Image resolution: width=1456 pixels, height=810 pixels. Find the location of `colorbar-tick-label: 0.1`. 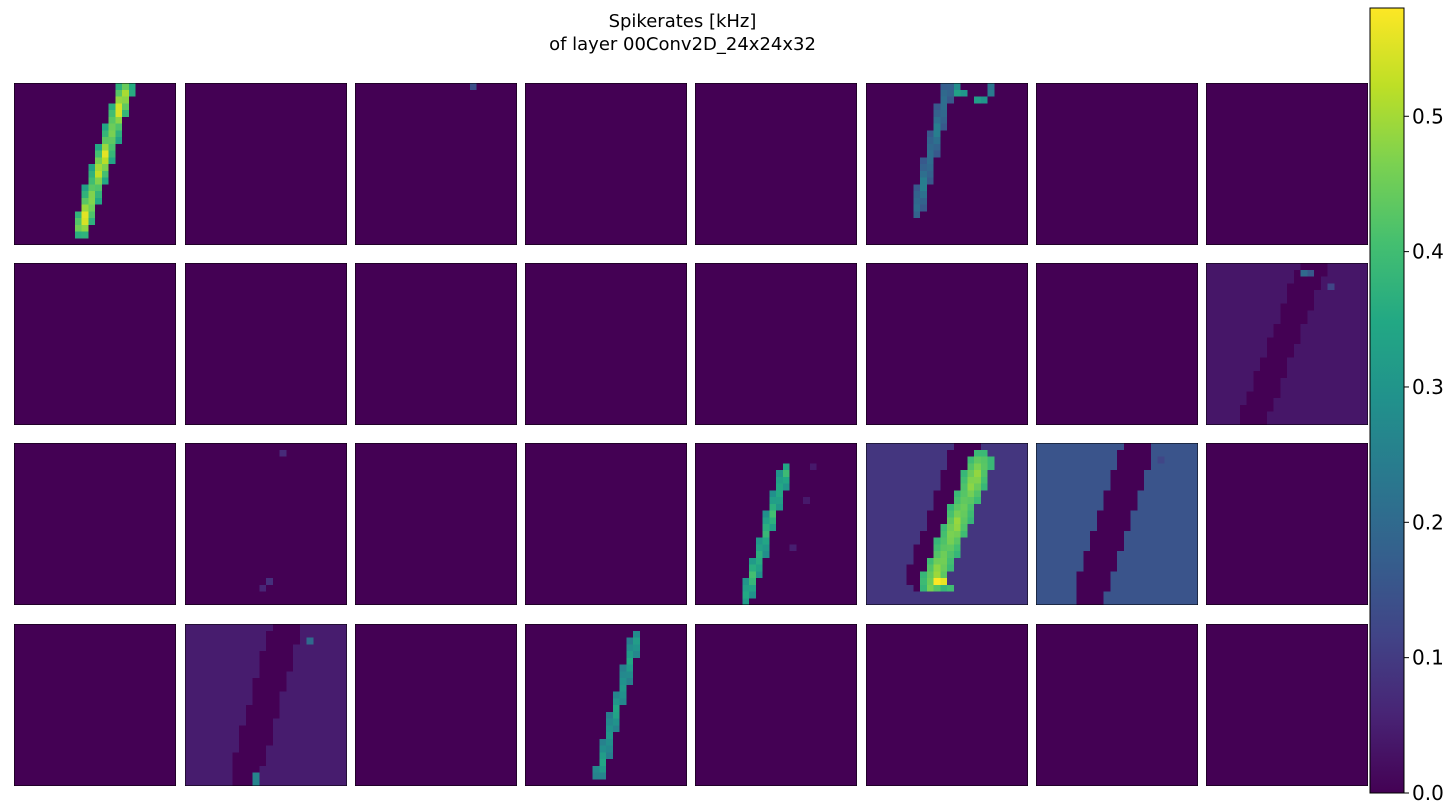

colorbar-tick-label: 0.1 is located at coordinates (1428, 658).